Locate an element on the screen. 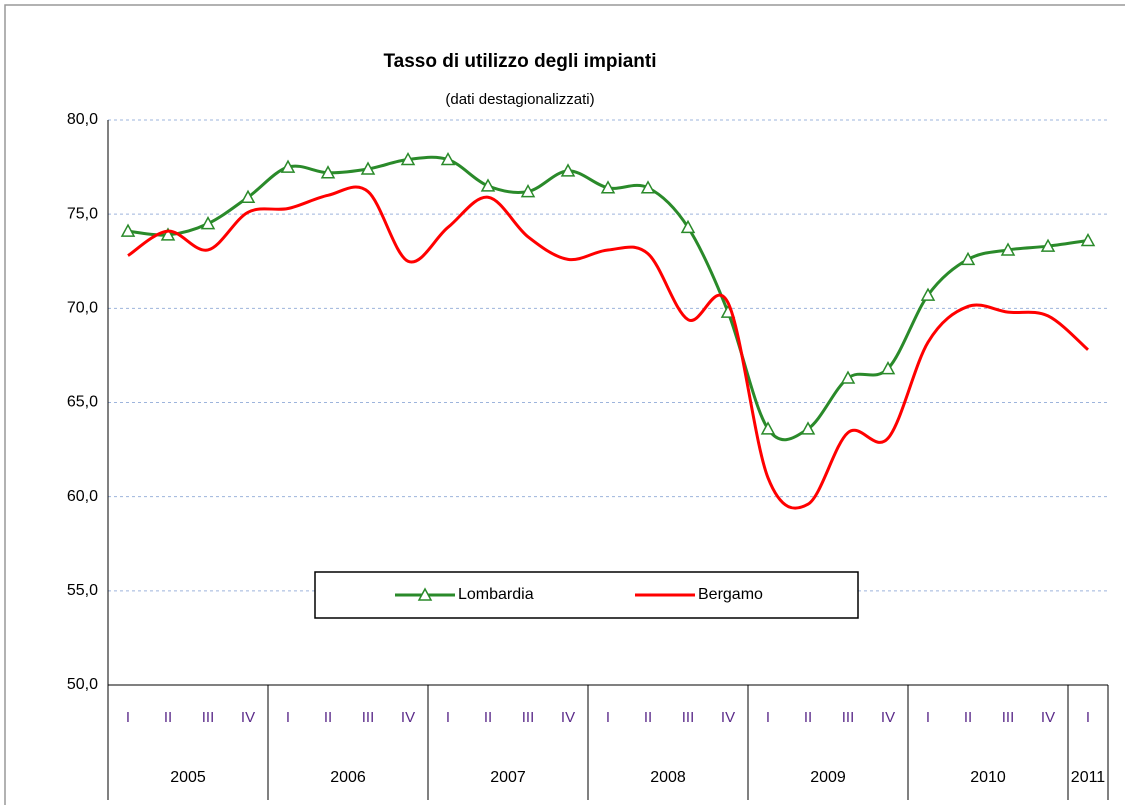 The width and height of the screenshot is (1125, 805). chart-title: Tasso di utilizzo degli impianti is located at coordinates (519, 61).